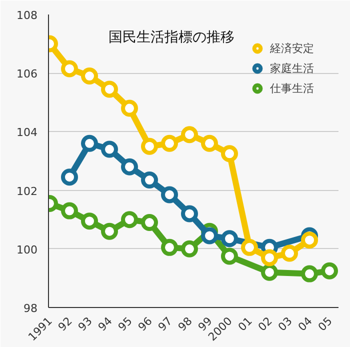 The width and height of the screenshot is (350, 347). Describe the element at coordinates (245, 324) in the screenshot. I see `x-tick-label: 01` at that location.